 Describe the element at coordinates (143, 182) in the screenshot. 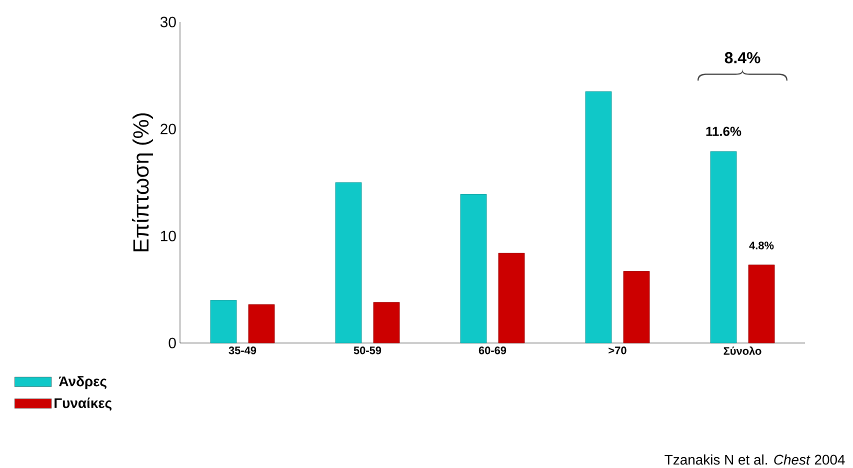

I see `y-axis-title: Επίπτωση (%)` at that location.